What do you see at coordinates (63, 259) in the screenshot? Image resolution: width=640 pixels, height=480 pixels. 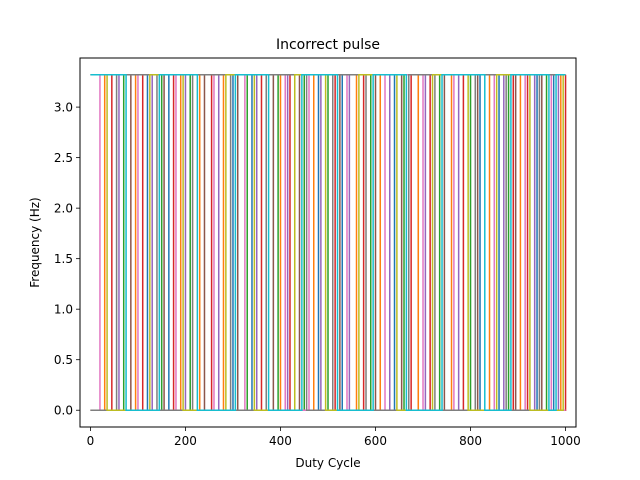 I see `y-tick-label: 1.5` at bounding box center [63, 259].